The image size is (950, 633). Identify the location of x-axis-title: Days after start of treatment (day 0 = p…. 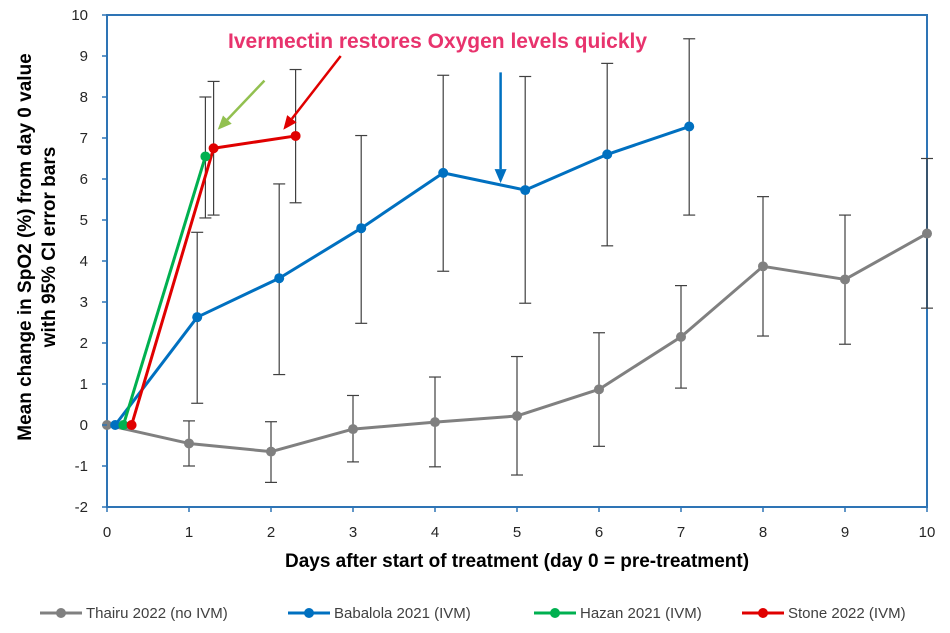
(517, 561).